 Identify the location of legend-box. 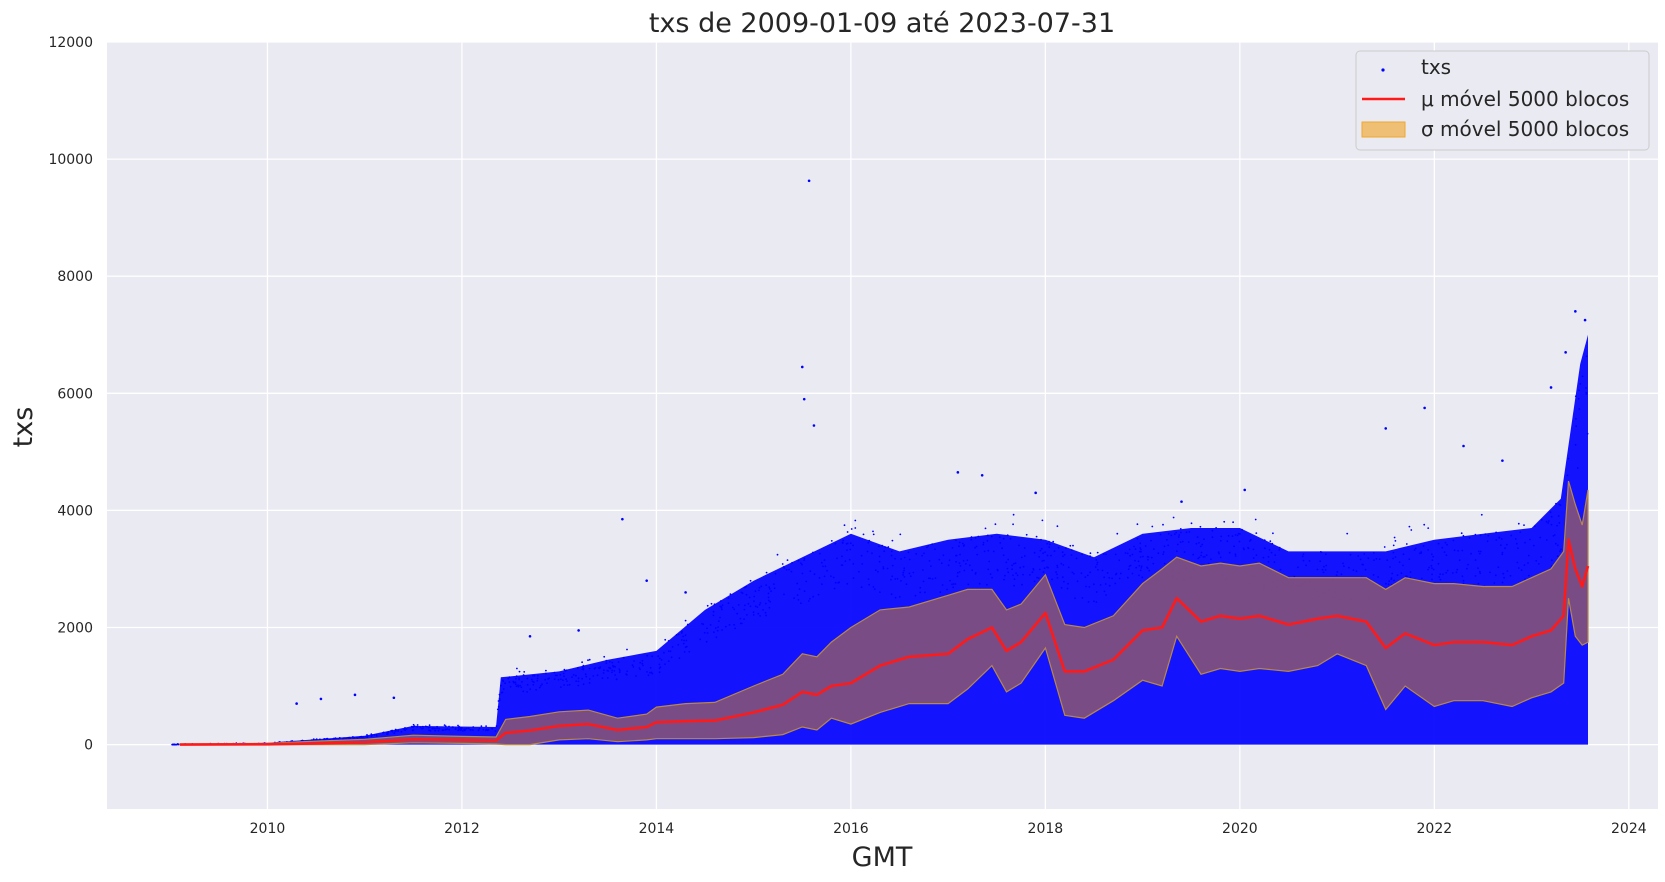
(1502, 100).